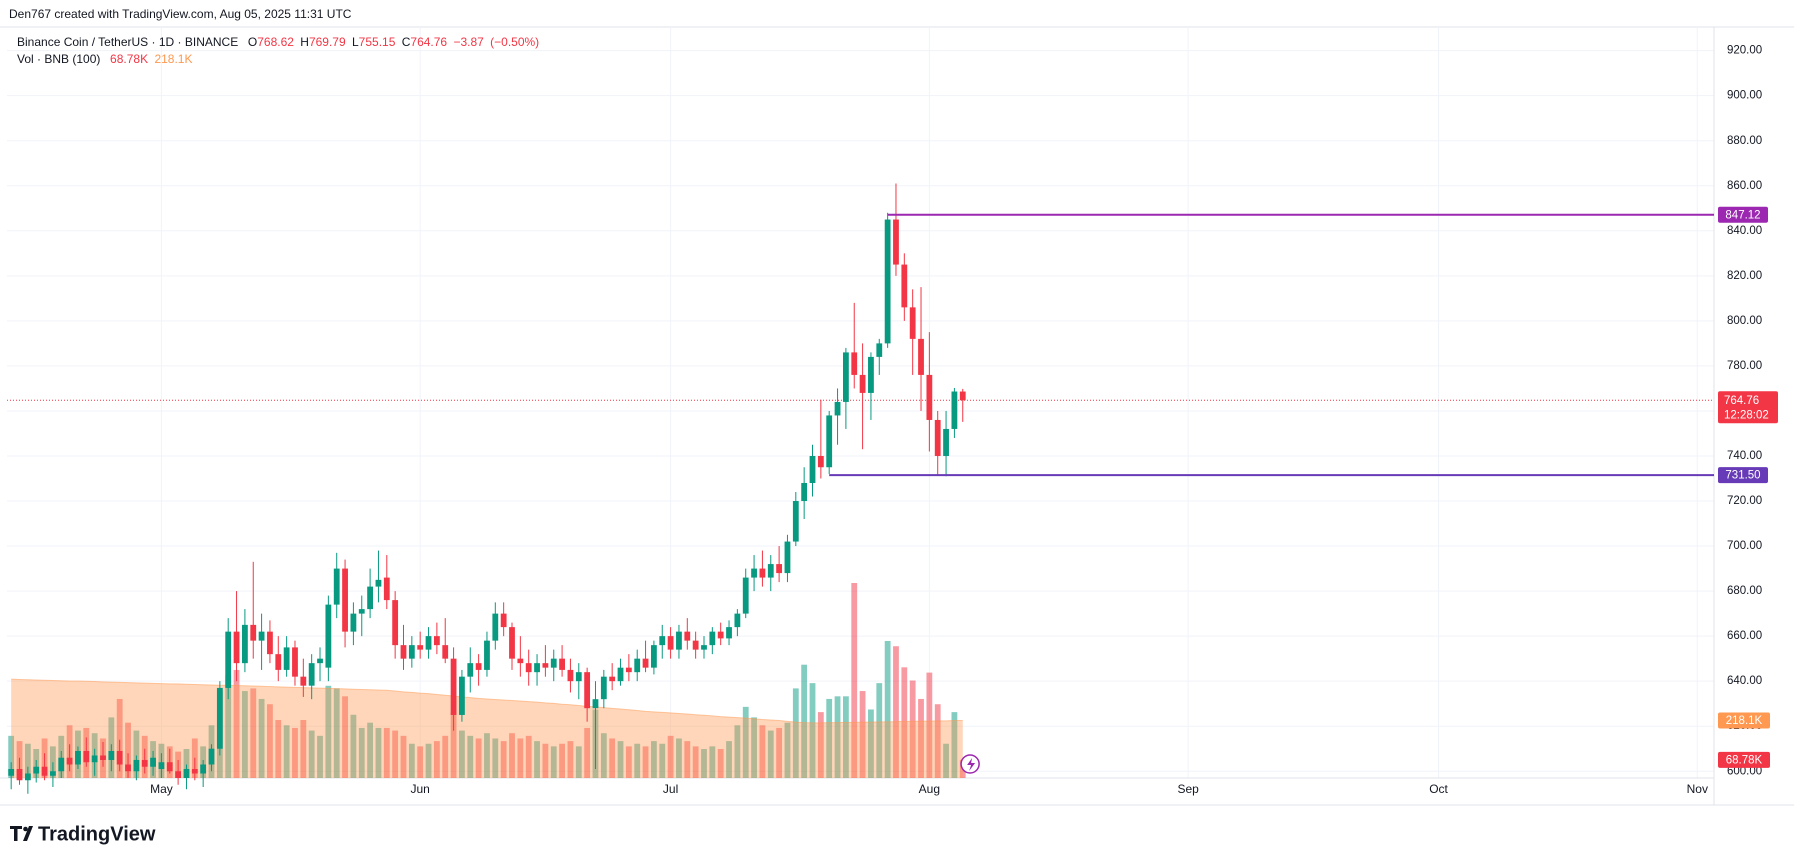  What do you see at coordinates (128, 42) in the screenshot?
I see `symbol: Binance Coin / TetherUS · 1D · BINANCE` at bounding box center [128, 42].